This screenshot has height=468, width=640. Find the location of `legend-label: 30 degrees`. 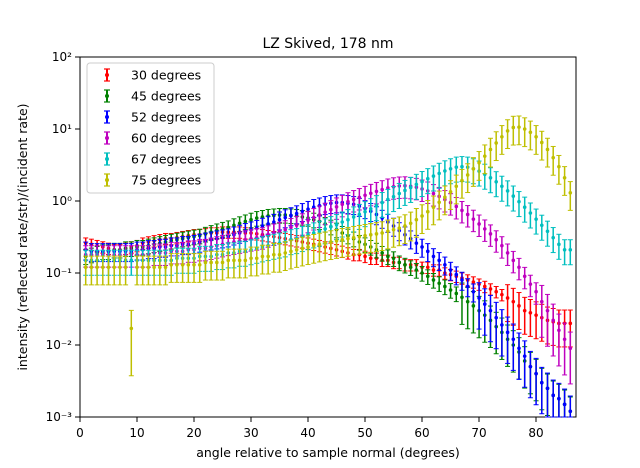

legend-label: 30 degrees is located at coordinates (166, 75).